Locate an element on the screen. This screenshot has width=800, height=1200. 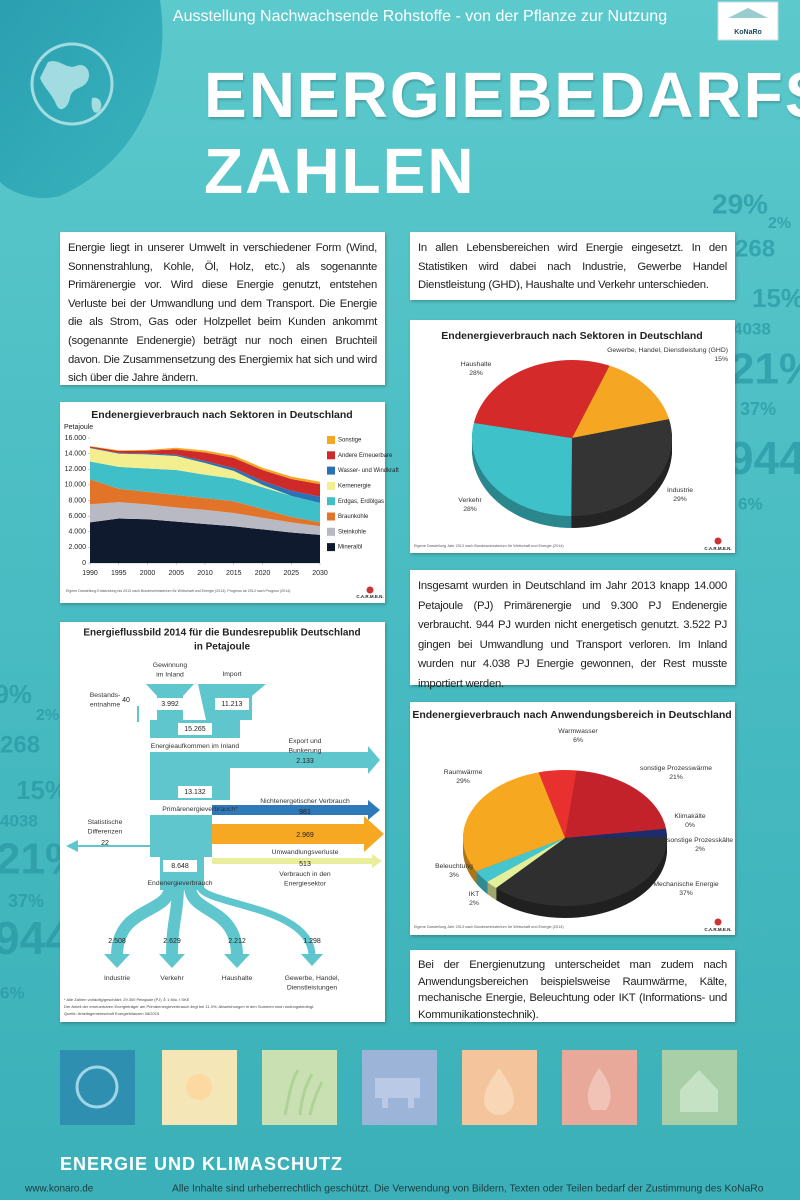
decor-number: 15% is located at coordinates (42, 790).